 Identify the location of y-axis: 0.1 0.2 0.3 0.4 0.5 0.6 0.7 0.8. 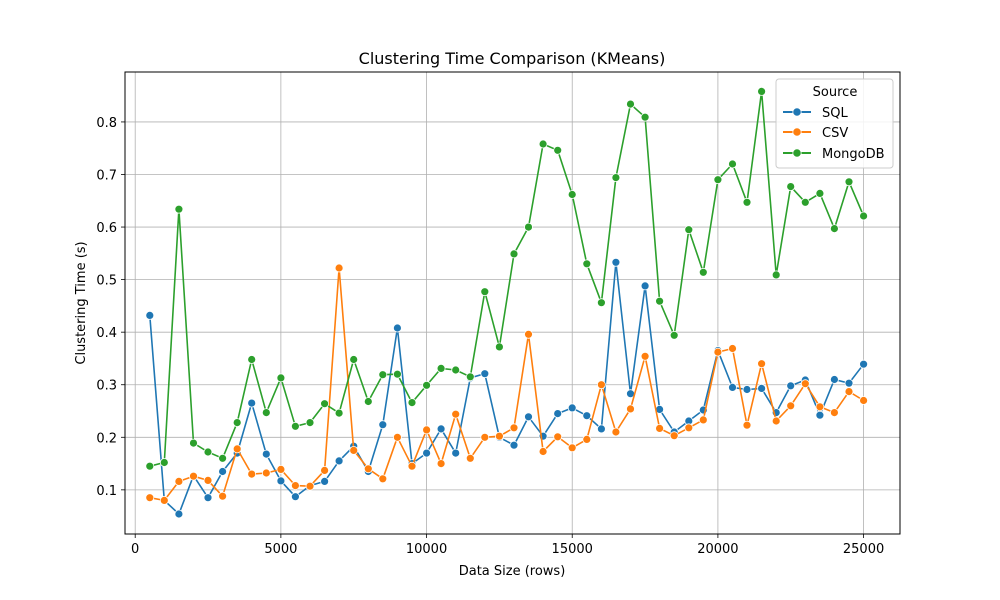
(110, 307).